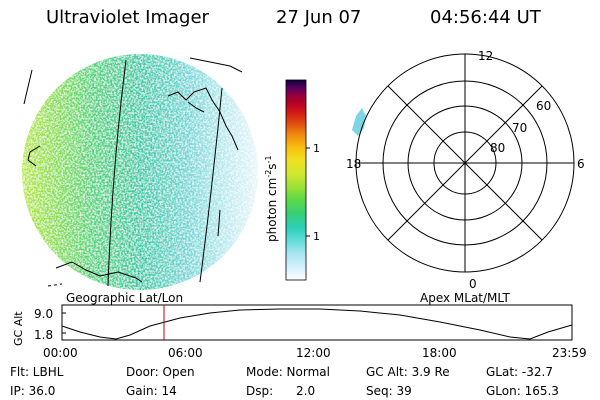 This screenshot has width=600, height=400. What do you see at coordinates (185, 353) in the screenshot?
I see `altitude-xtick: 06:00` at bounding box center [185, 353].